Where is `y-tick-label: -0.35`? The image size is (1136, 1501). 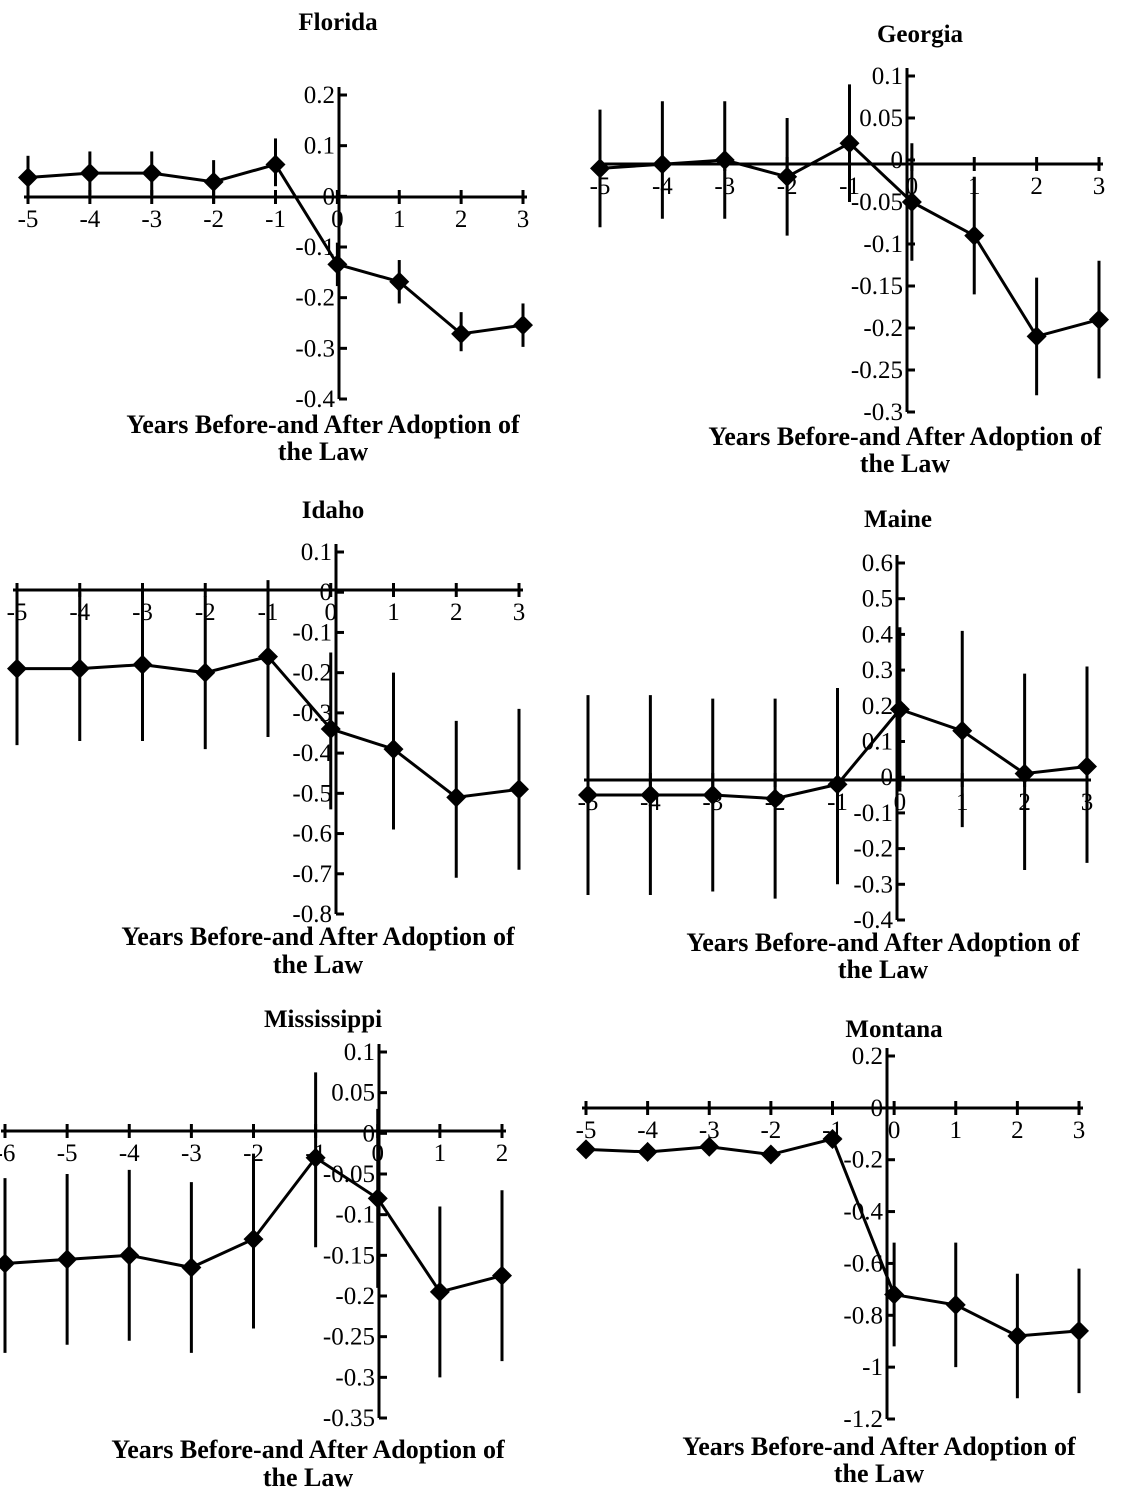
y-tick-label: -0.35 is located at coordinates (349, 1418).